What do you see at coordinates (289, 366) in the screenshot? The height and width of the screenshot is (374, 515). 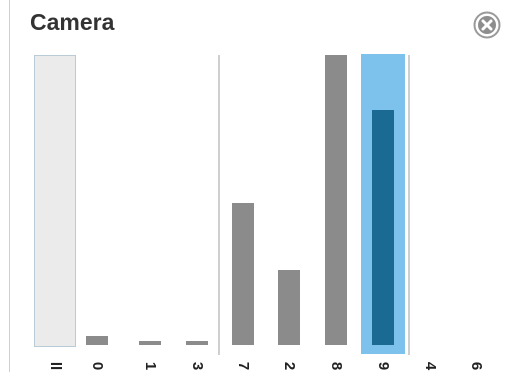 I see `bar-label-text: 2` at bounding box center [289, 366].